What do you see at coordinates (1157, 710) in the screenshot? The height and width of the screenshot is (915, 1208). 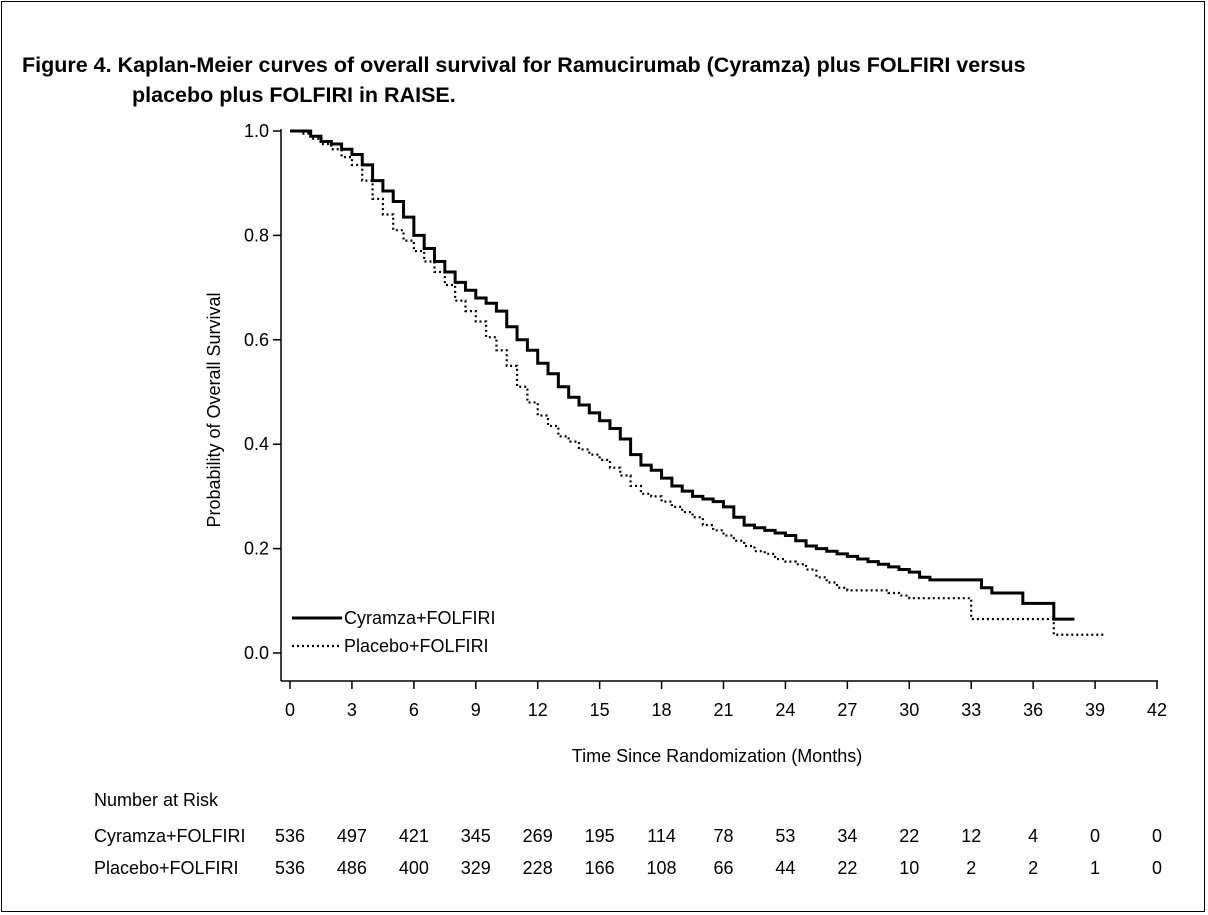 I see `x-tick-label: 42` at bounding box center [1157, 710].